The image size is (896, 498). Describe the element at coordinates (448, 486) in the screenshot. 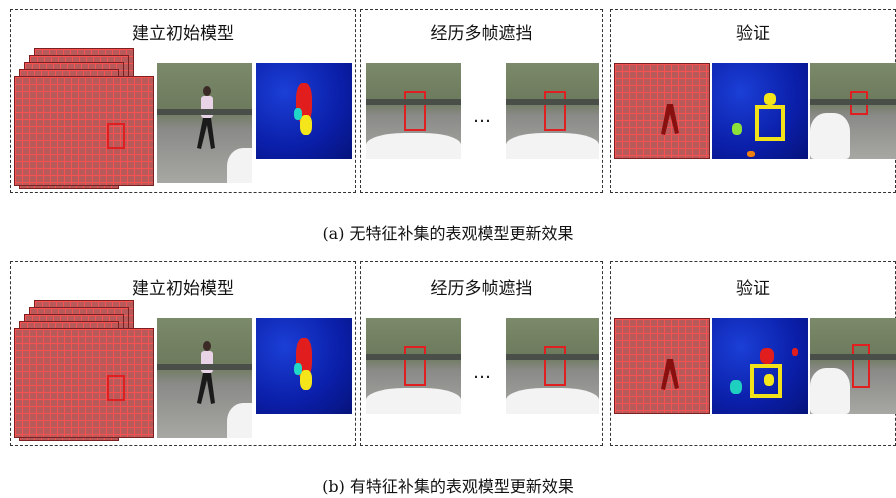

I see `caption-b: (b) 有特征补集的表观模型更新效果` at that location.